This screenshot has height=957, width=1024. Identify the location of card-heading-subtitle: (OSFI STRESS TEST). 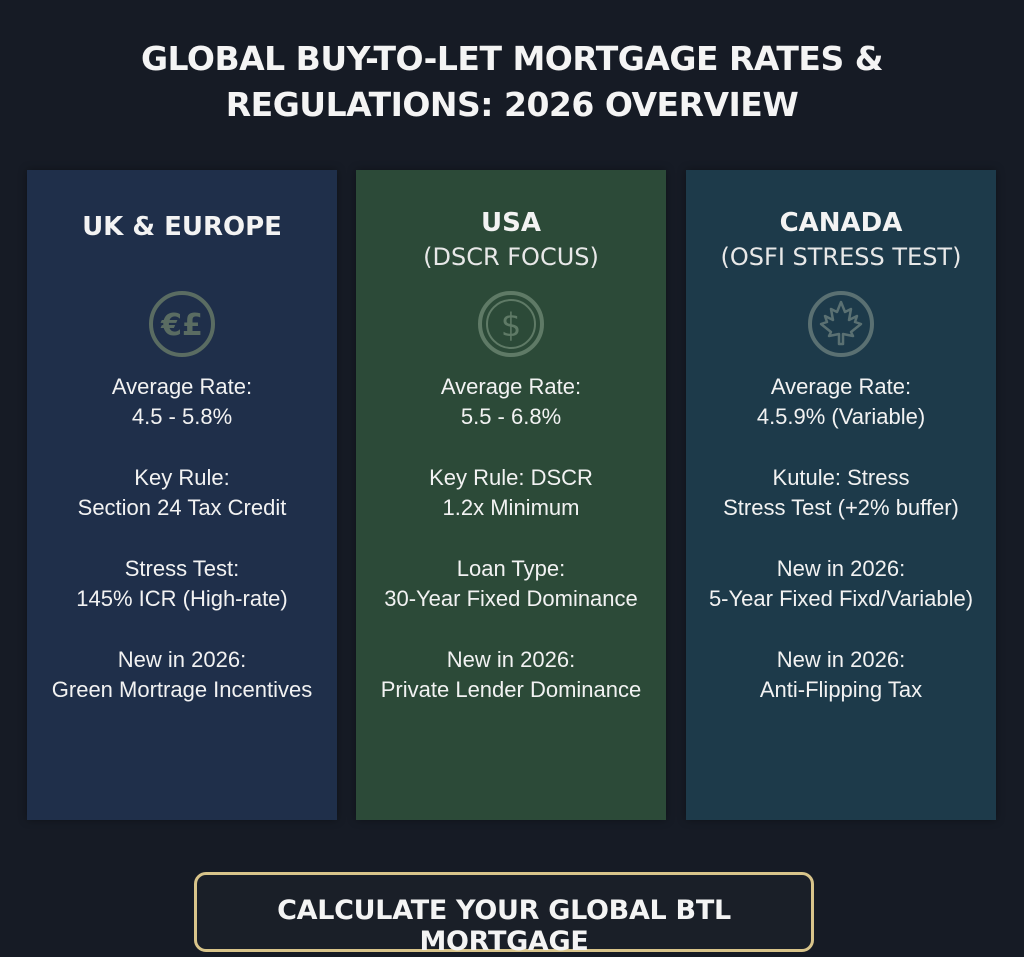
(841, 257).